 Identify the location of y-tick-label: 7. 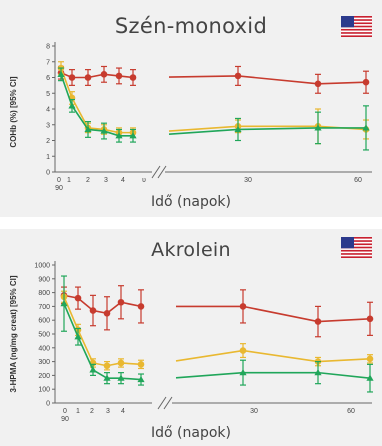
(48, 62).